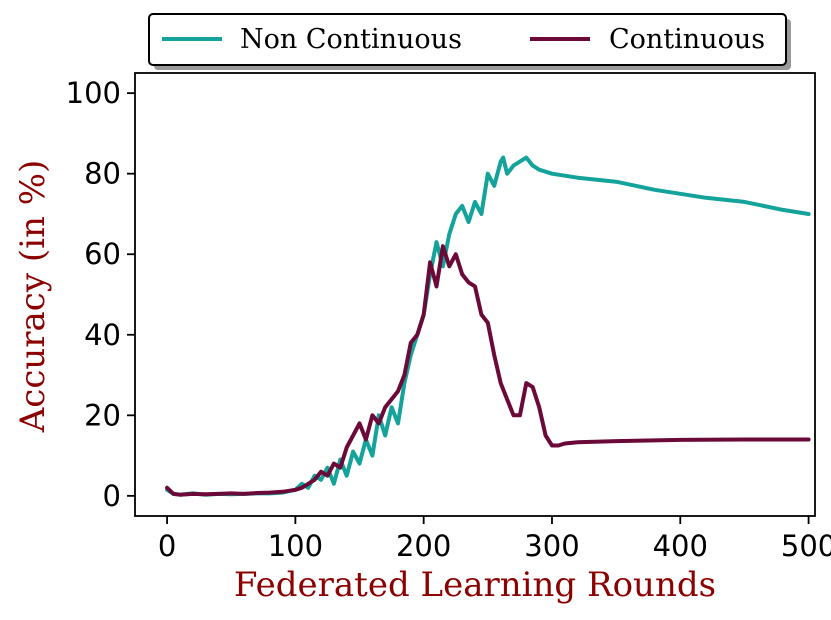 This screenshot has width=831, height=620. I want to click on y-axis-title: Accuracy (in %), so click(33, 297).